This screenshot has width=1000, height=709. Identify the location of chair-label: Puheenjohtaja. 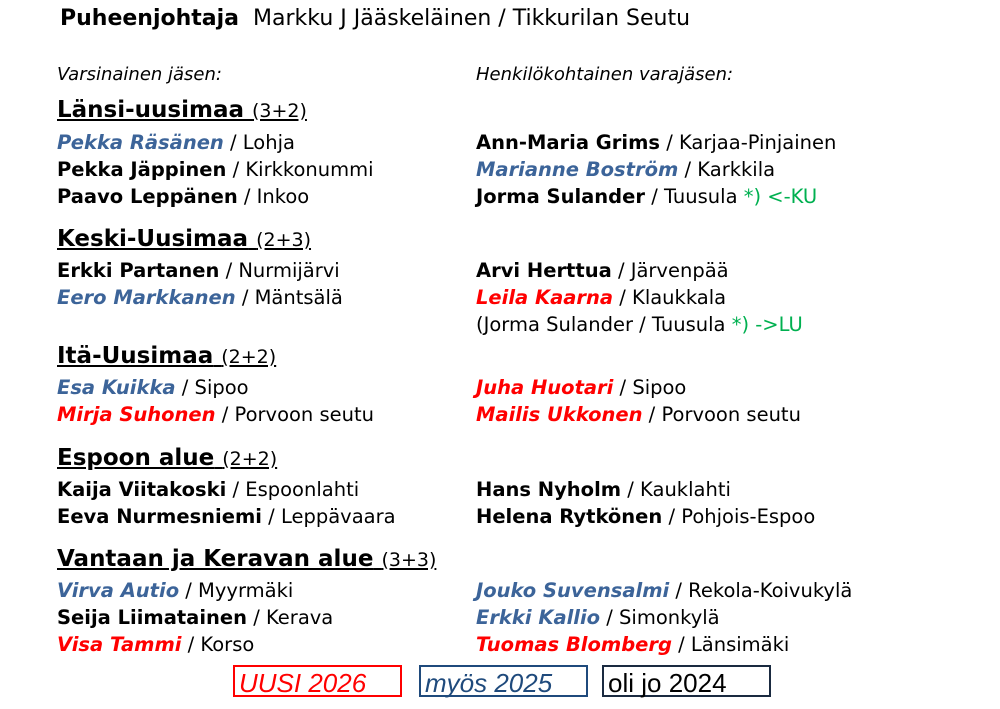
(150, 18).